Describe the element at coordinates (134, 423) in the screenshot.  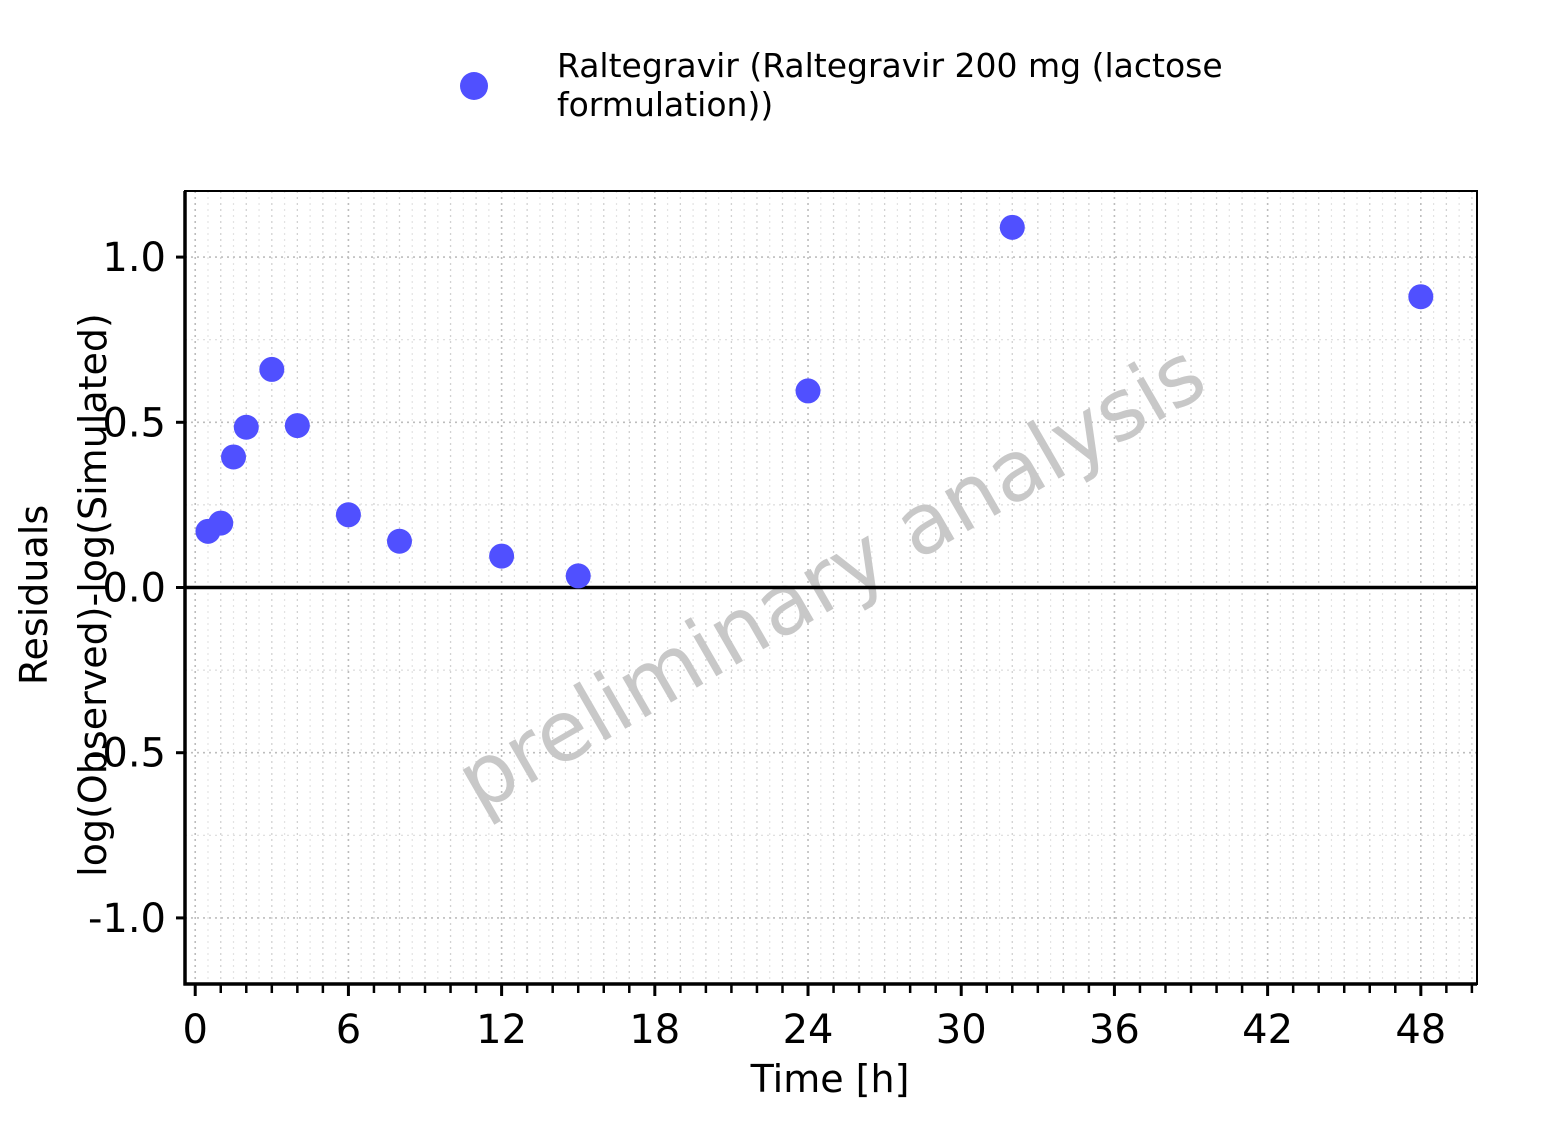
I see `y-tick-label: 0.5` at that location.